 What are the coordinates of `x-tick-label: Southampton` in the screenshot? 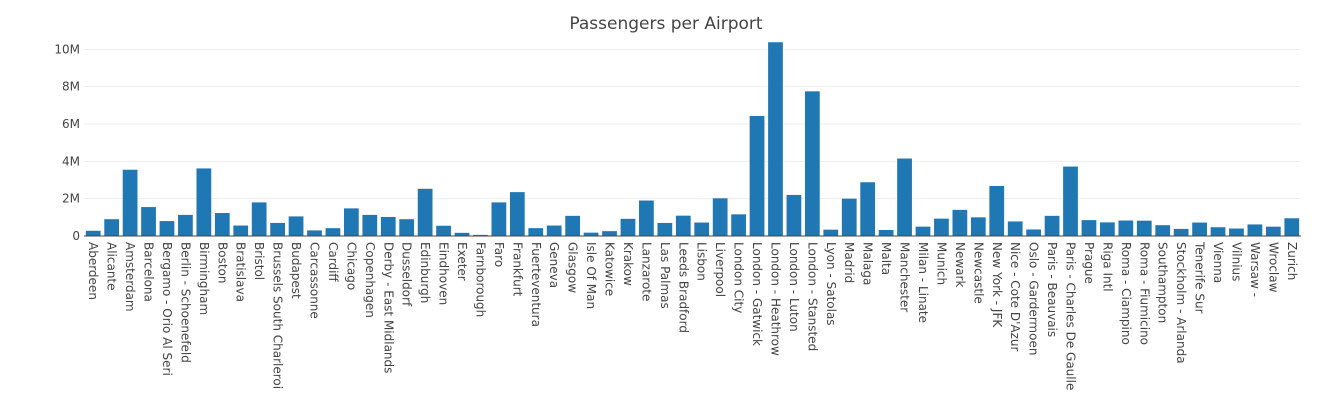 It's located at (1163, 282).